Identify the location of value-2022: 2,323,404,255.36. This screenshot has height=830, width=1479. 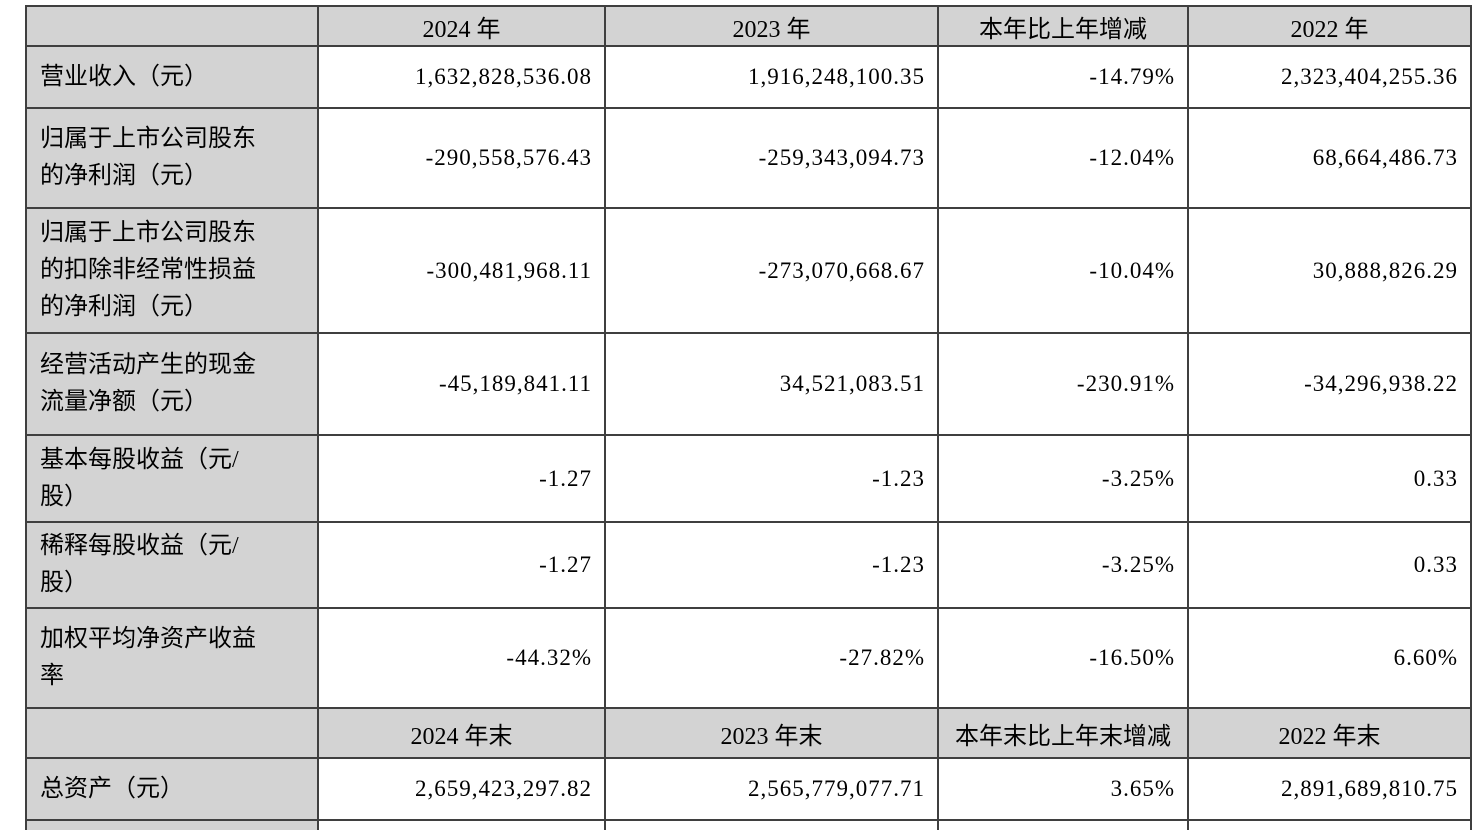
(1329, 77).